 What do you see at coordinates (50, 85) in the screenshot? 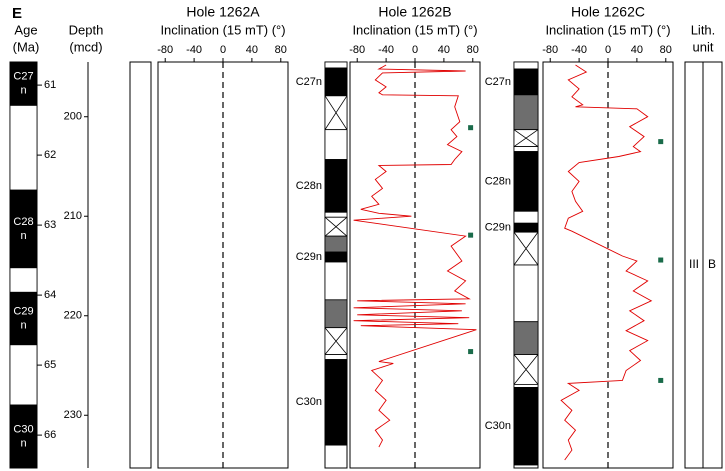
I see `age-tick-label: 61` at bounding box center [50, 85].